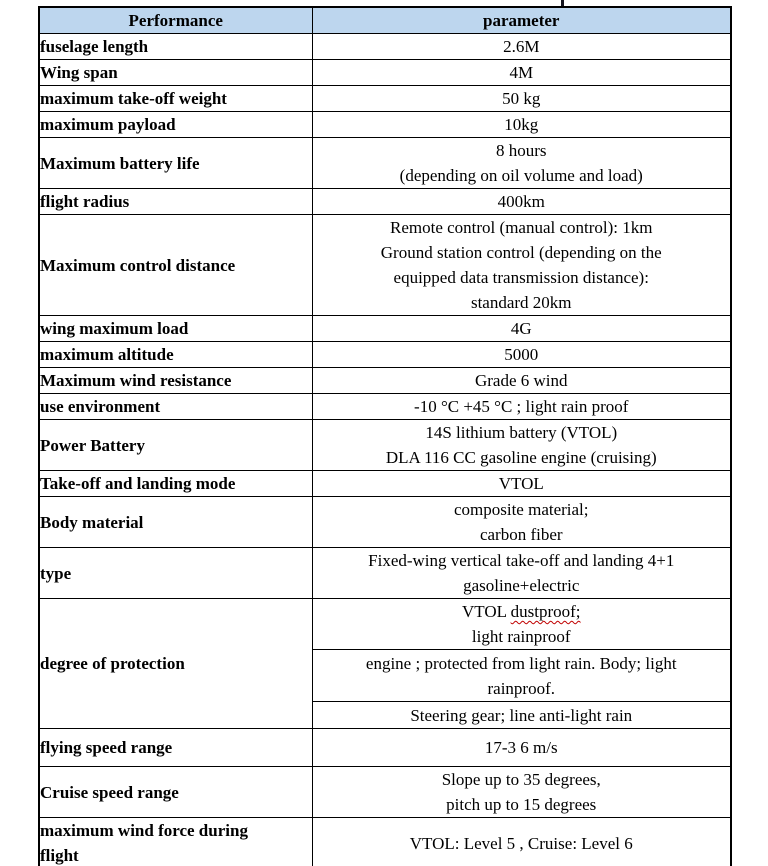 The image size is (768, 866). What do you see at coordinates (175, 406) in the screenshot?
I see `row-label-use-environment: use environment` at bounding box center [175, 406].